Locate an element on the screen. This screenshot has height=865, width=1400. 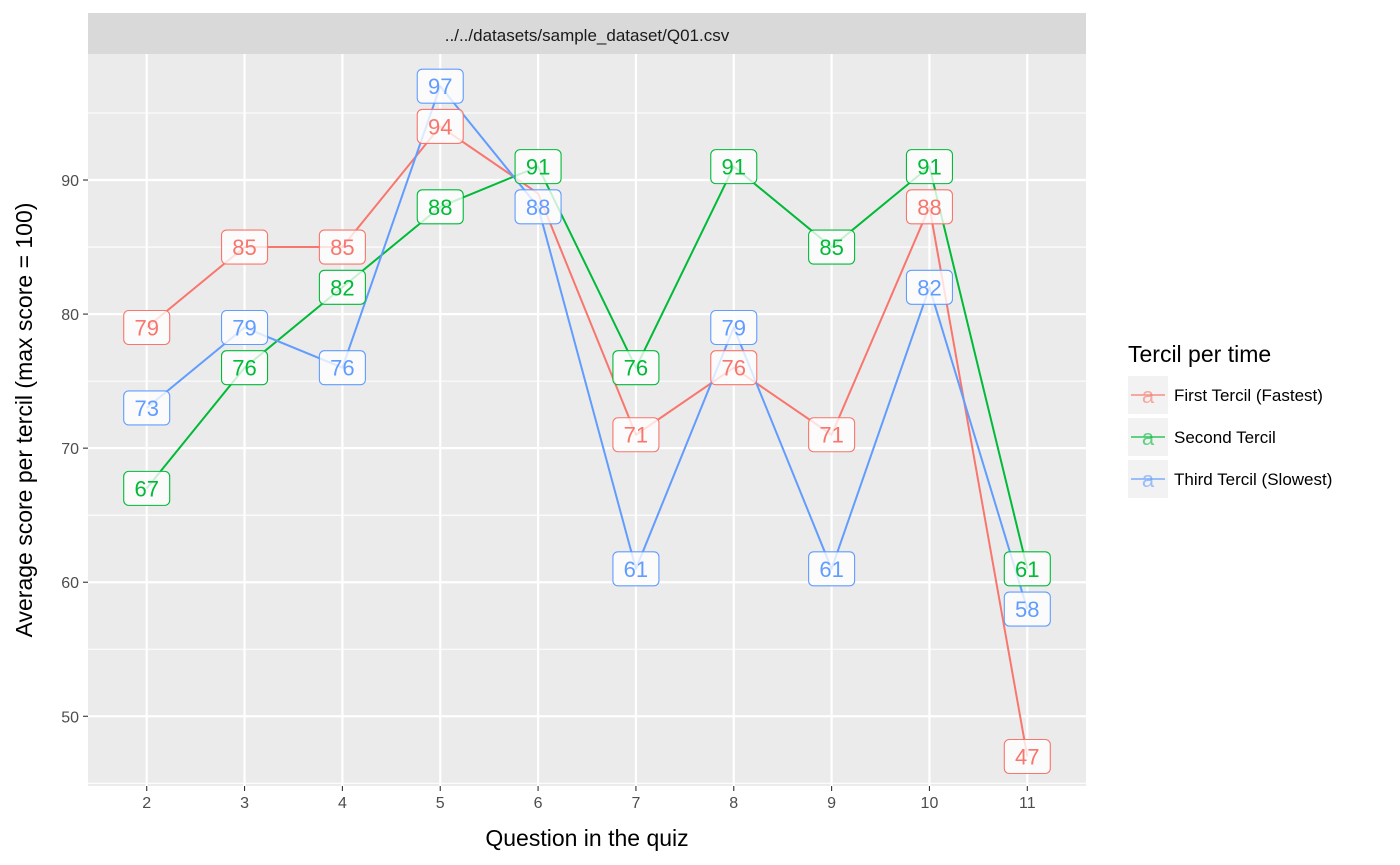
legend-label: First Tercil (Fastest) is located at coordinates (1248, 395).